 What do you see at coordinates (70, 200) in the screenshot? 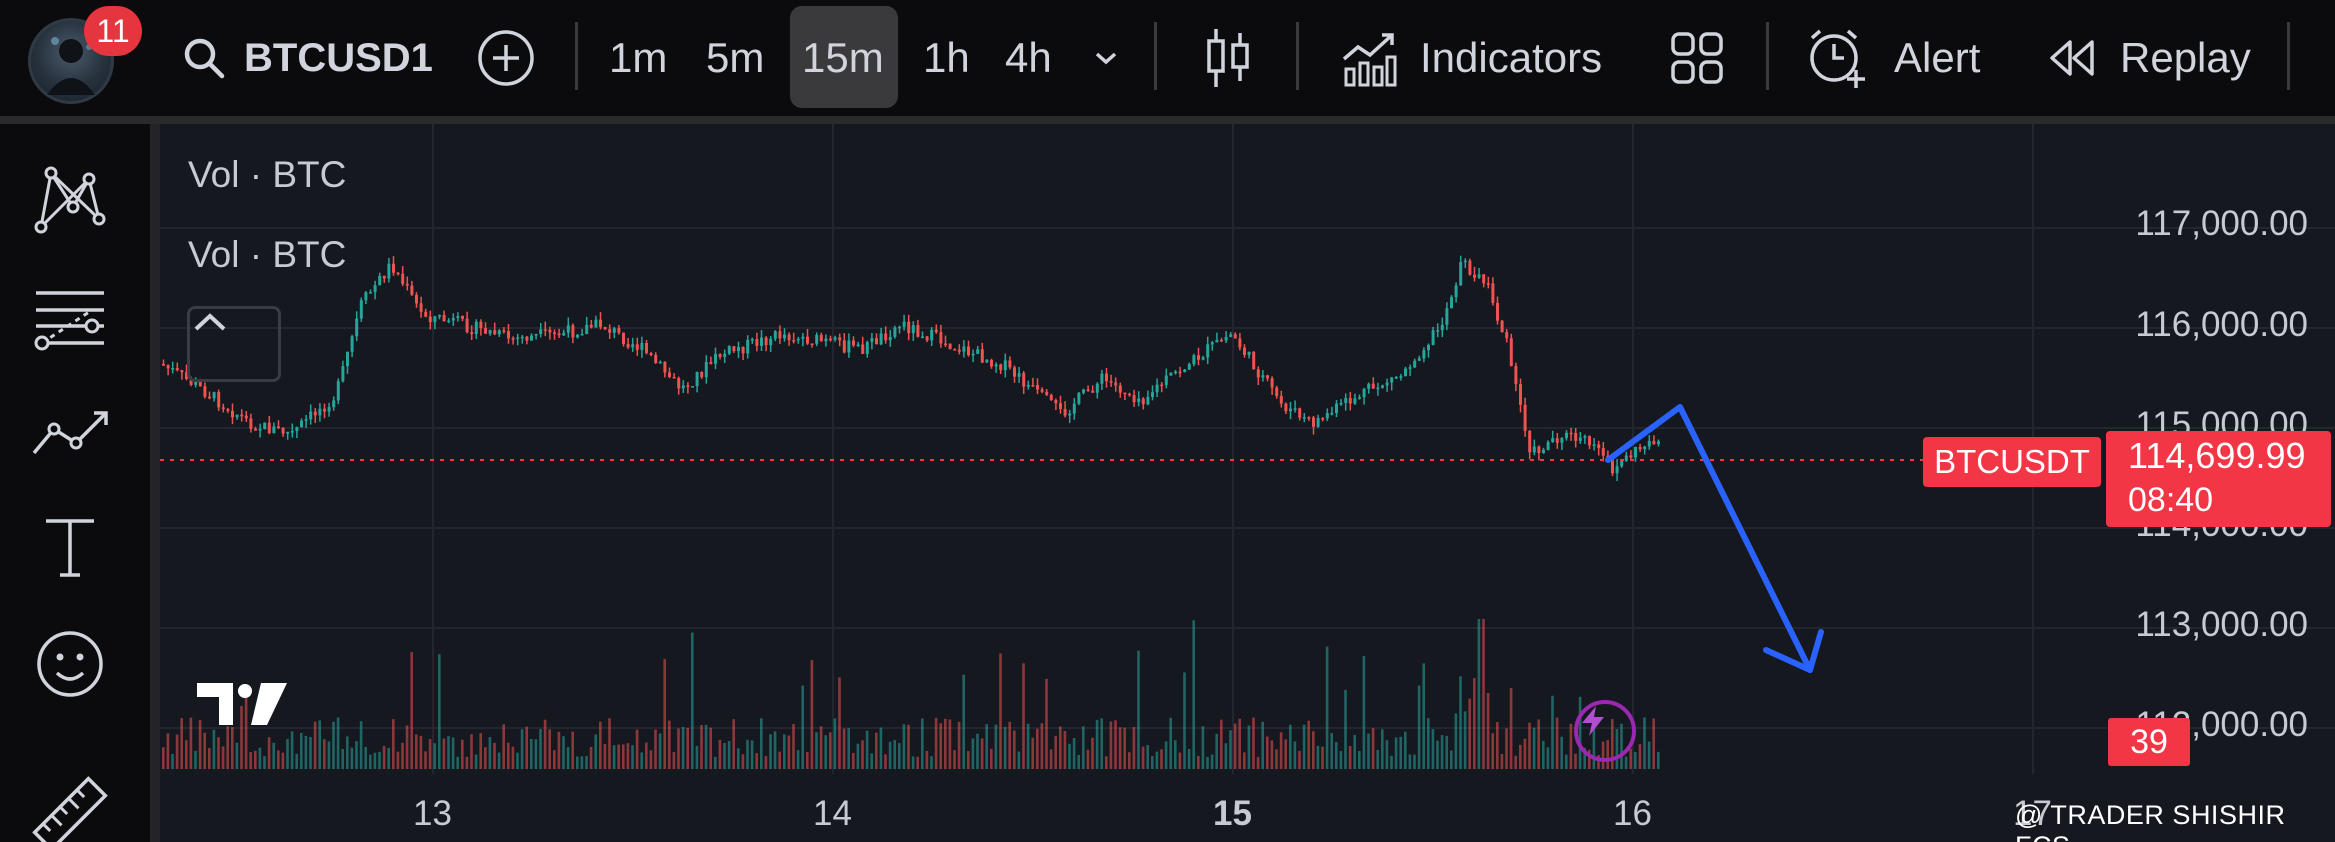
I see `pattern-tool-button` at bounding box center [70, 200].